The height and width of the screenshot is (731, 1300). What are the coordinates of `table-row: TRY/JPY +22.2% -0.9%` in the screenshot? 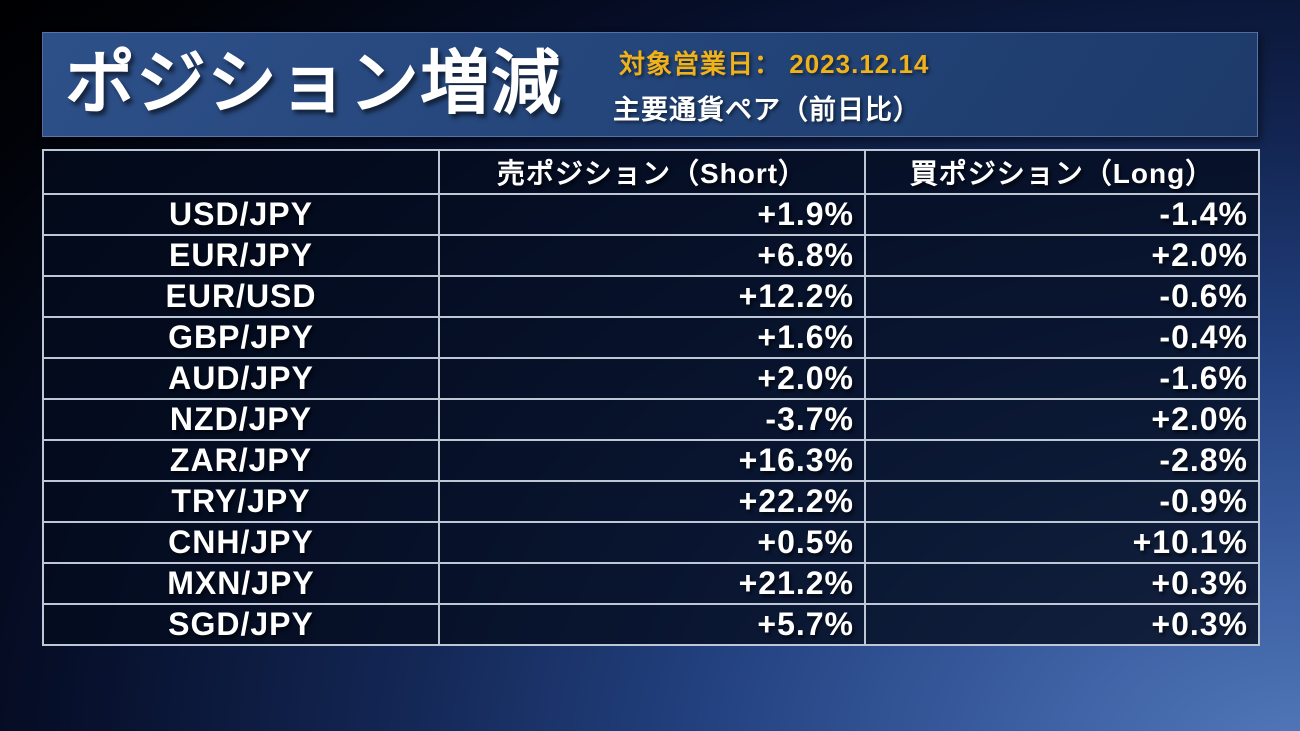 It's located at (651, 501).